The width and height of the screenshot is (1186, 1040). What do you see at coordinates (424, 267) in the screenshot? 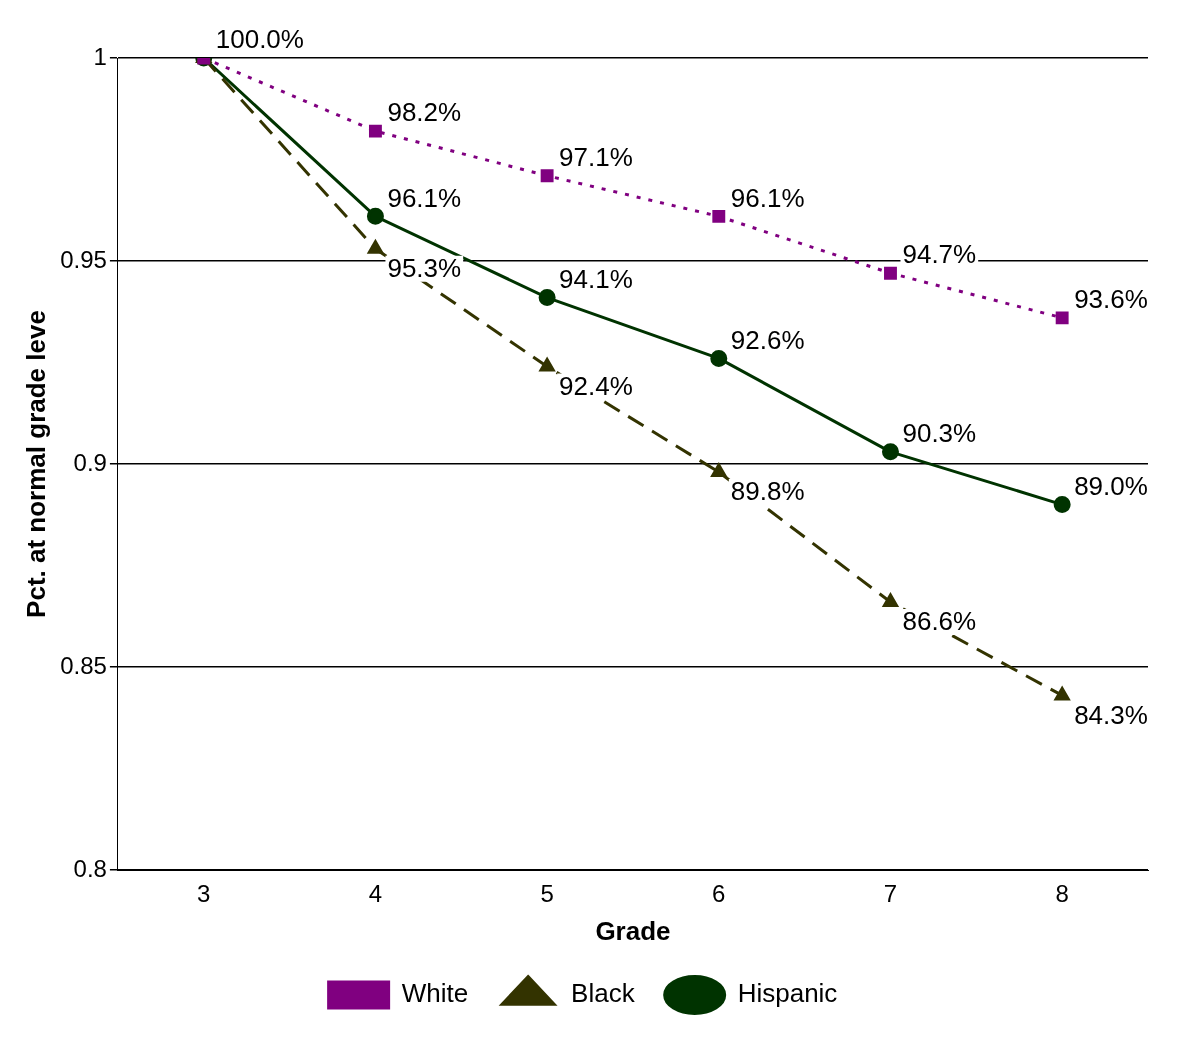
I see `data-label: 95.3%` at bounding box center [424, 267].